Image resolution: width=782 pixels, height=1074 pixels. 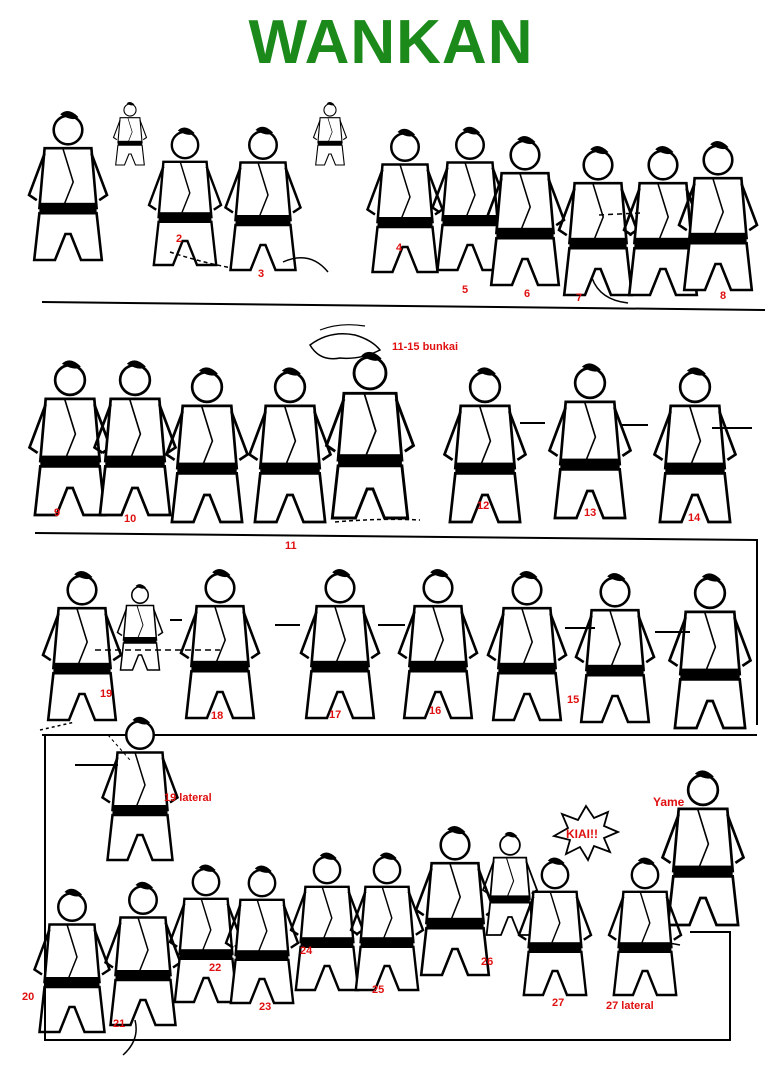 What do you see at coordinates (179, 239) in the screenshot?
I see `move-label-2: 2` at bounding box center [179, 239].